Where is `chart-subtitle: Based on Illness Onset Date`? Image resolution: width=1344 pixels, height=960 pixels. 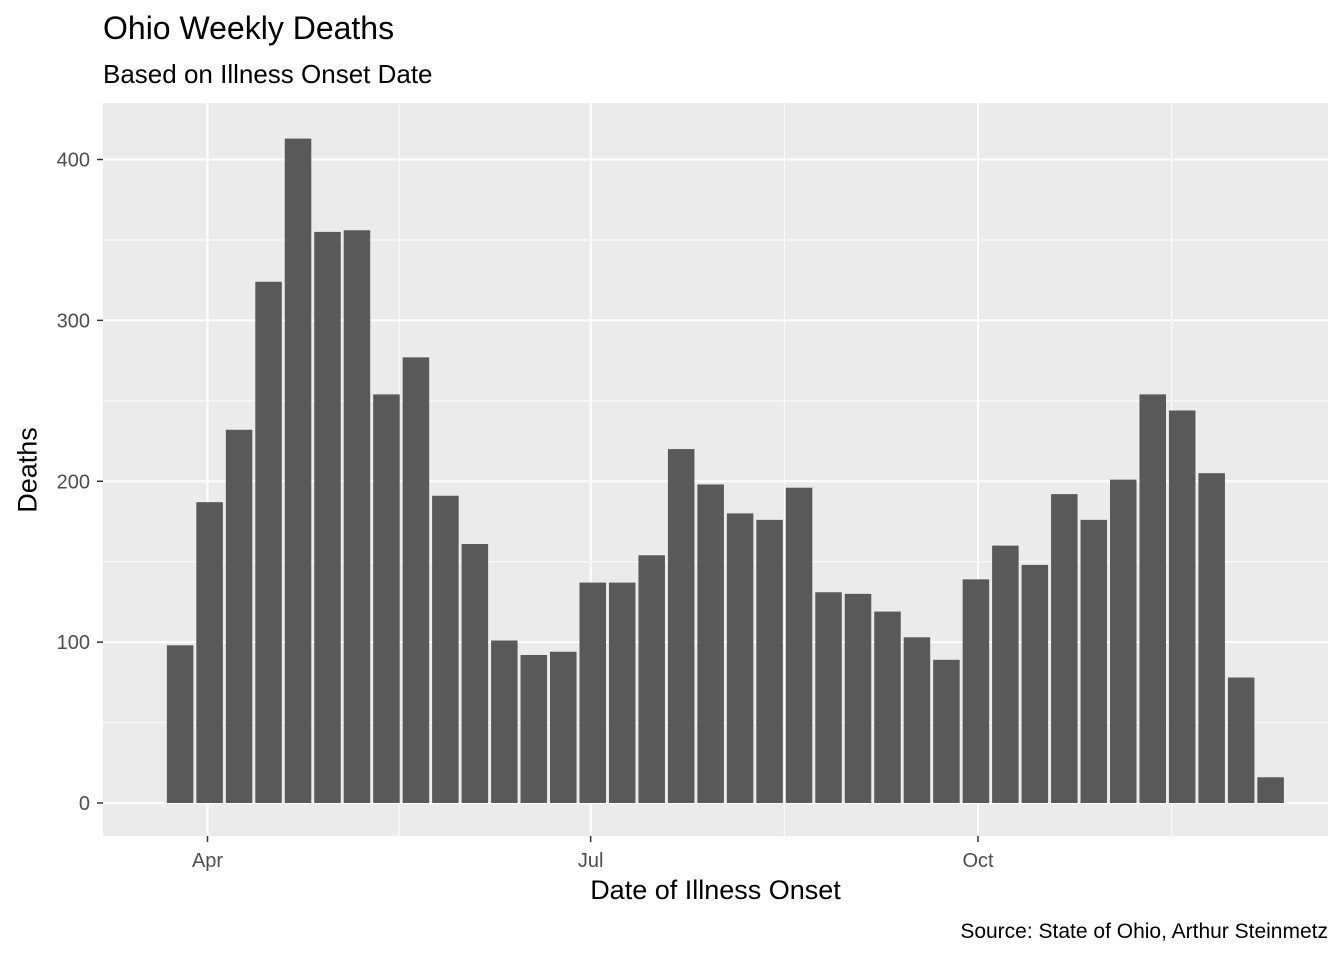
chart-subtitle: Based on Illness Onset Date is located at coordinates (268, 74).